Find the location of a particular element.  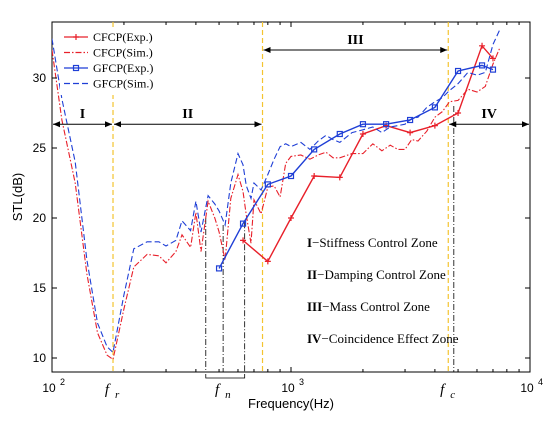

fn-bracket is located at coordinates (225, 376).